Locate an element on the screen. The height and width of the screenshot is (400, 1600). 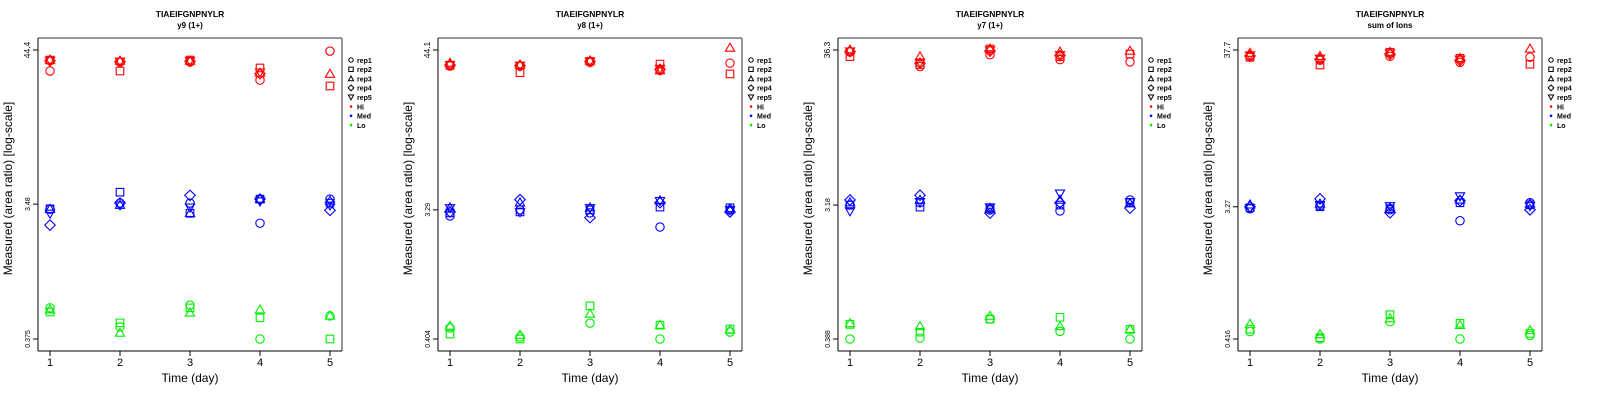
data-point-med-rep4-day5 is located at coordinates (1130, 208).